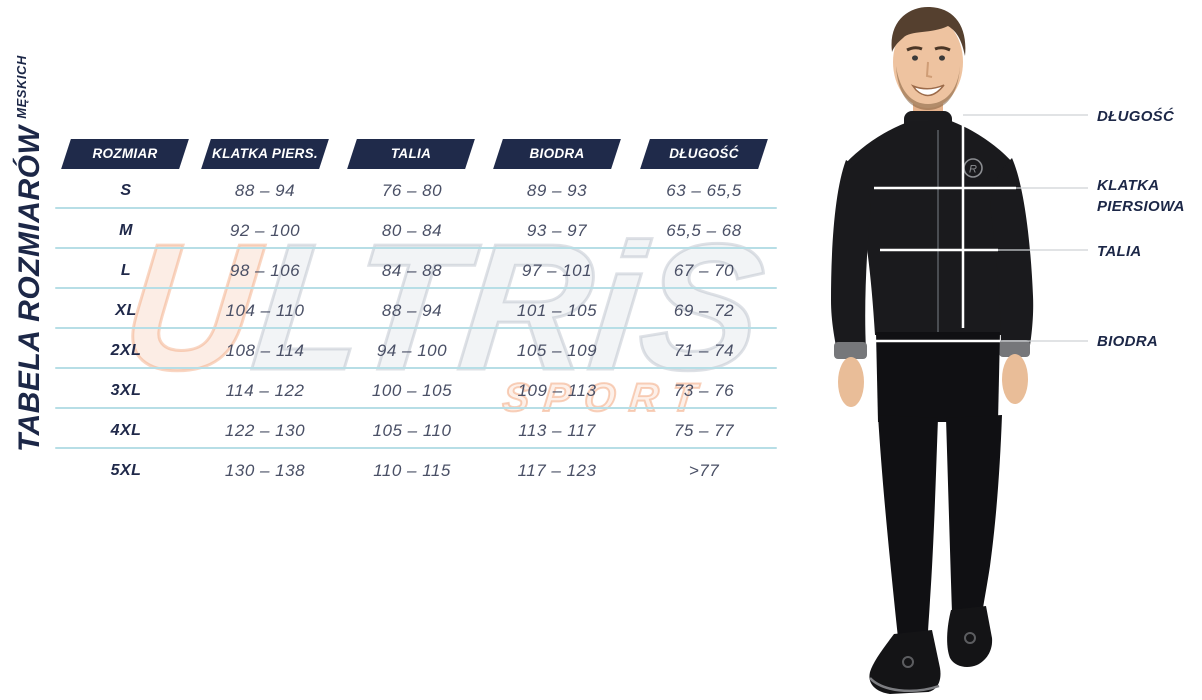 This screenshot has height=700, width=1202. Describe the element at coordinates (412, 430) in the screenshot. I see `cell-waist: 105 – 110` at that location.